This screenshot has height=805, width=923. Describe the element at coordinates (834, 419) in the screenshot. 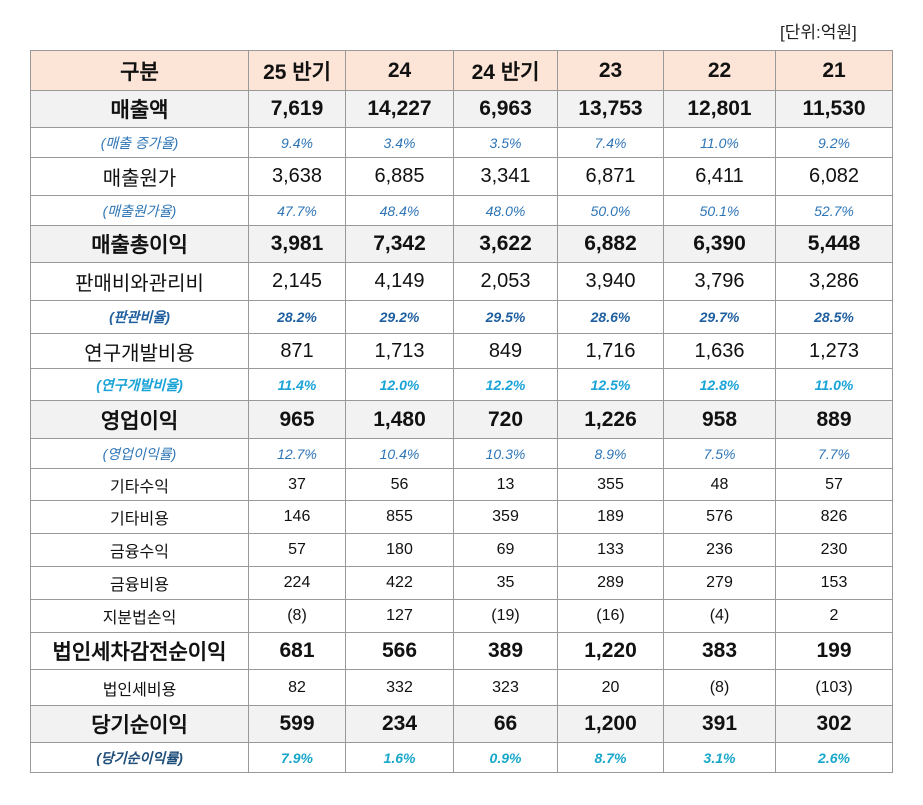

I see `table-cell: 889` at that location.